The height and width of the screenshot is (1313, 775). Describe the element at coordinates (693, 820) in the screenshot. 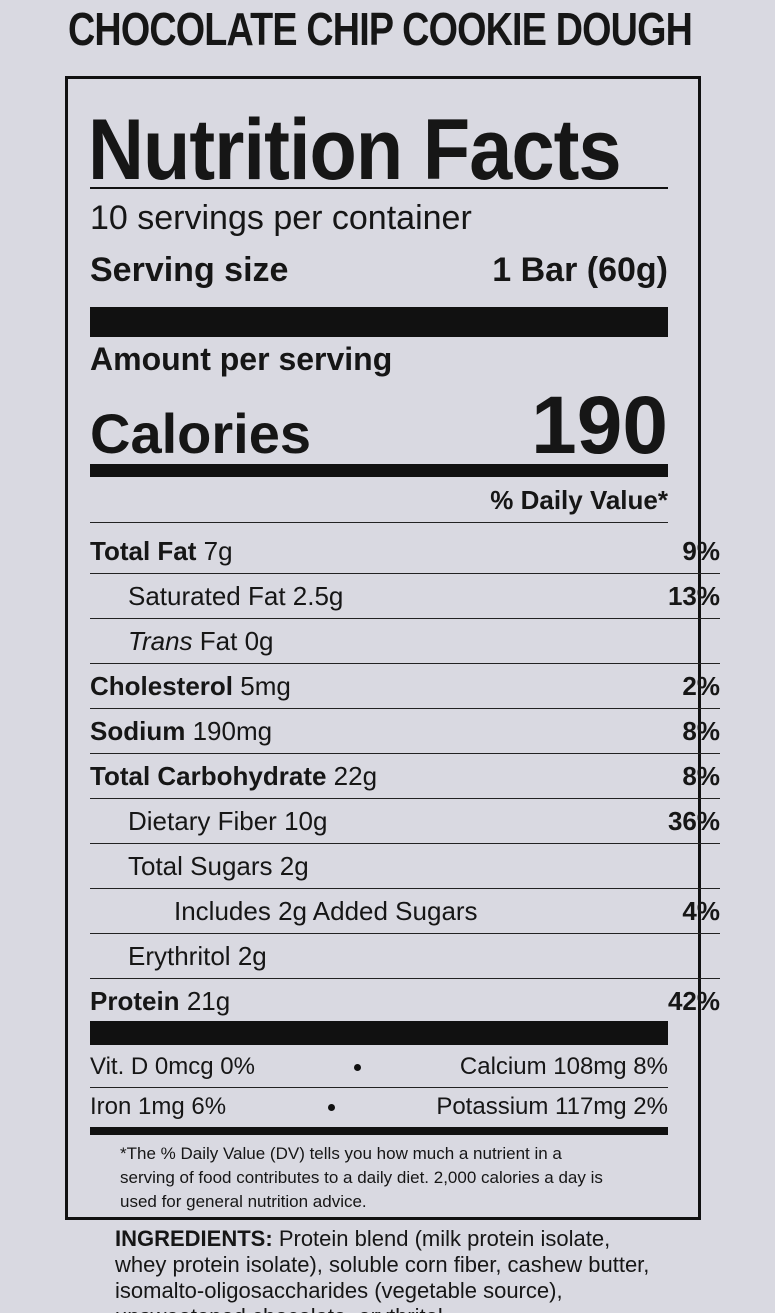

I see `nutrient-dv: 36%` at that location.